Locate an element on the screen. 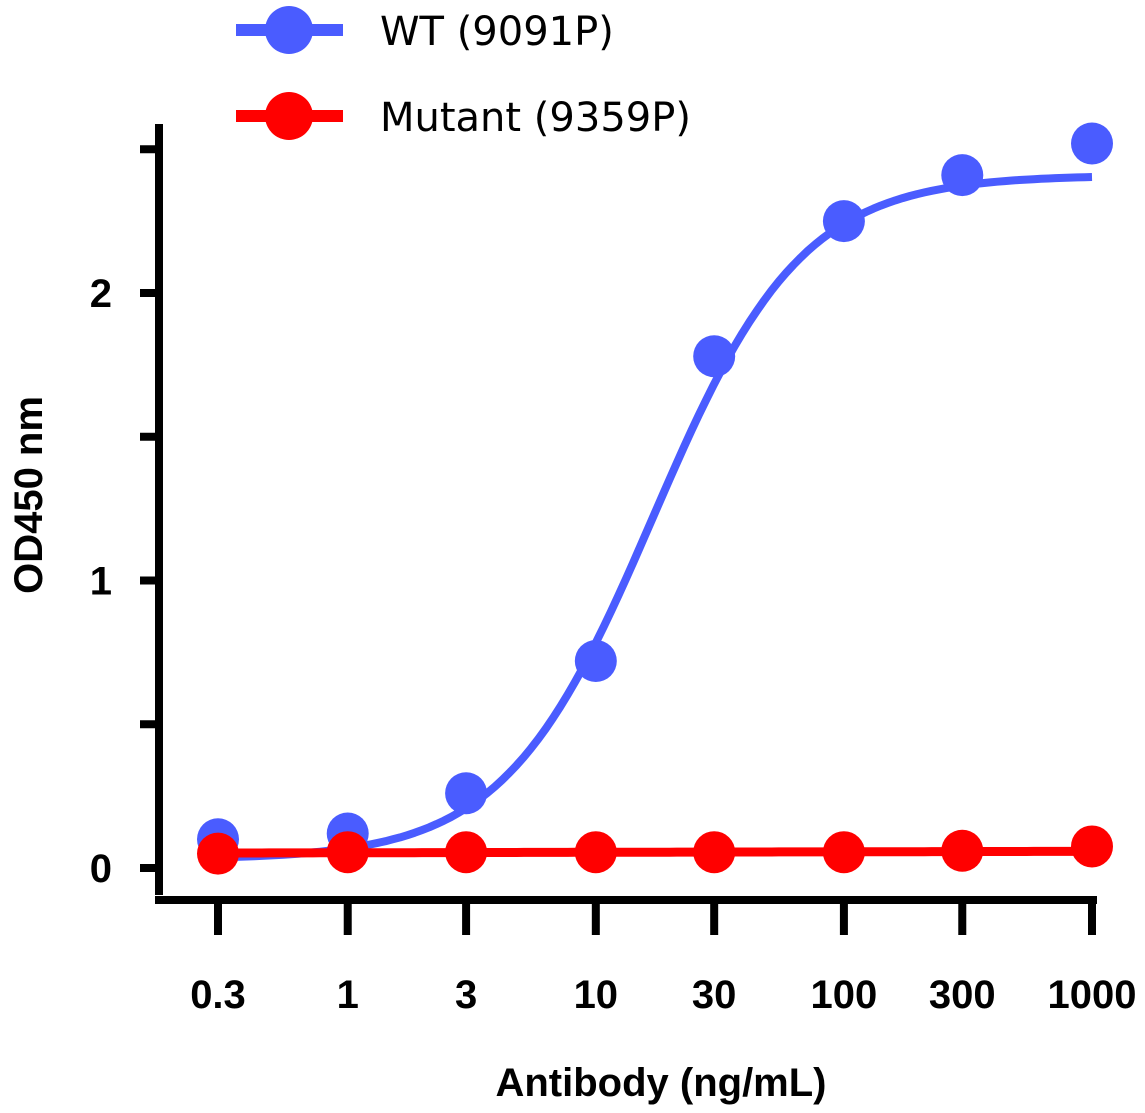  legend-item-wt: WT (9091P) is located at coordinates (425, 30).